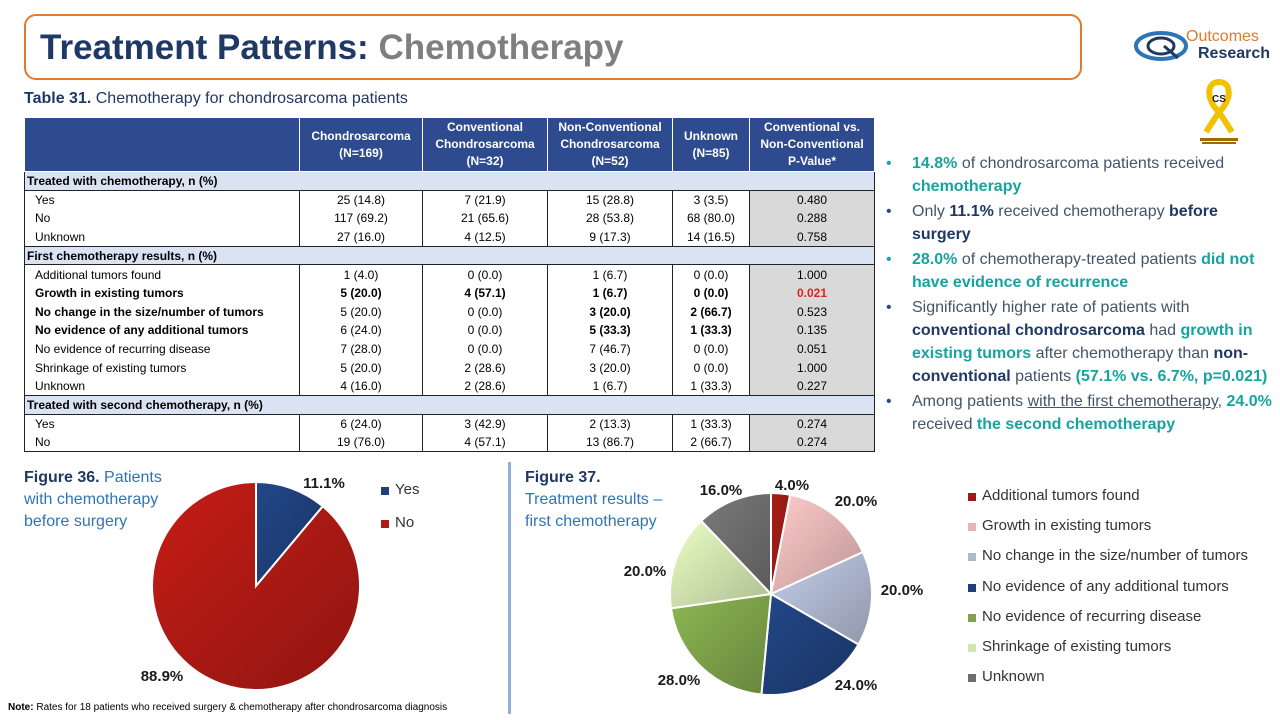 The height and width of the screenshot is (720, 1280). What do you see at coordinates (361, 274) in the screenshot?
I see `table-cell: 1 (4.0)` at bounding box center [361, 274].